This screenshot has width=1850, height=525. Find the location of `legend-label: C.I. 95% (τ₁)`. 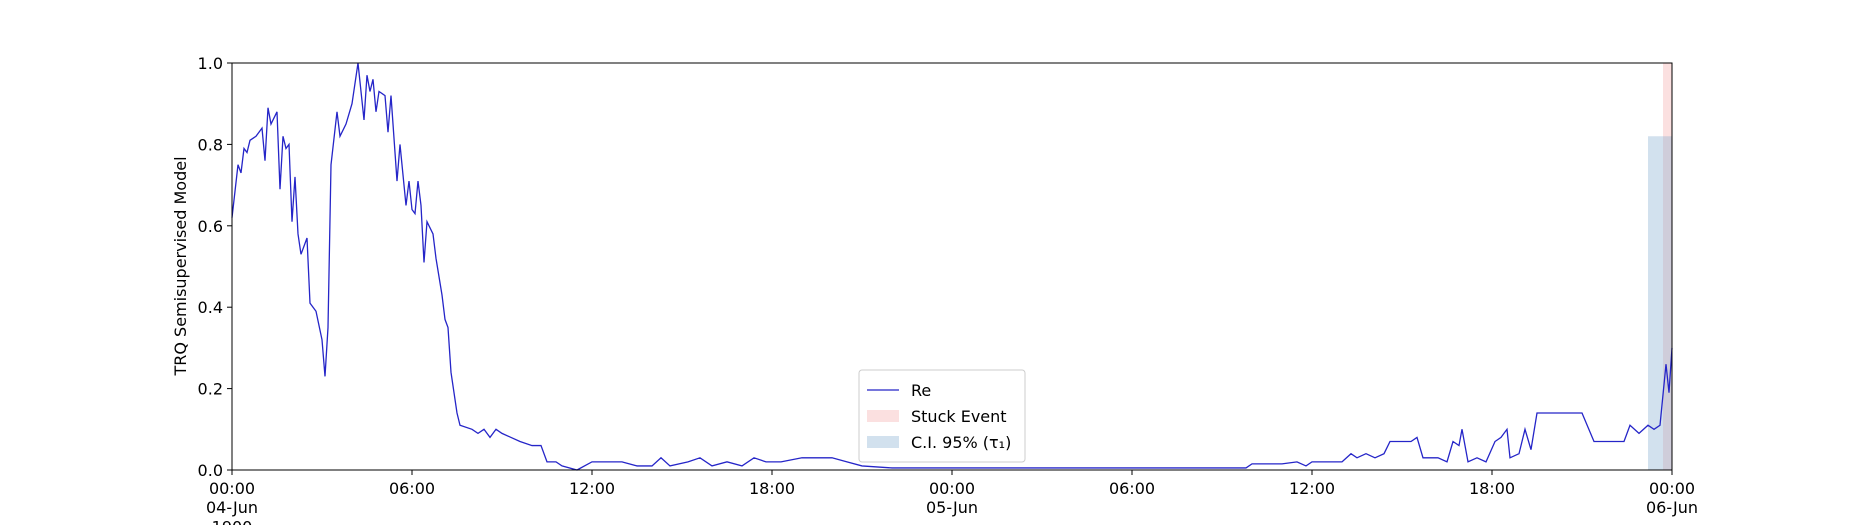

legend-label: C.I. 95% (τ₁) is located at coordinates (961, 442).